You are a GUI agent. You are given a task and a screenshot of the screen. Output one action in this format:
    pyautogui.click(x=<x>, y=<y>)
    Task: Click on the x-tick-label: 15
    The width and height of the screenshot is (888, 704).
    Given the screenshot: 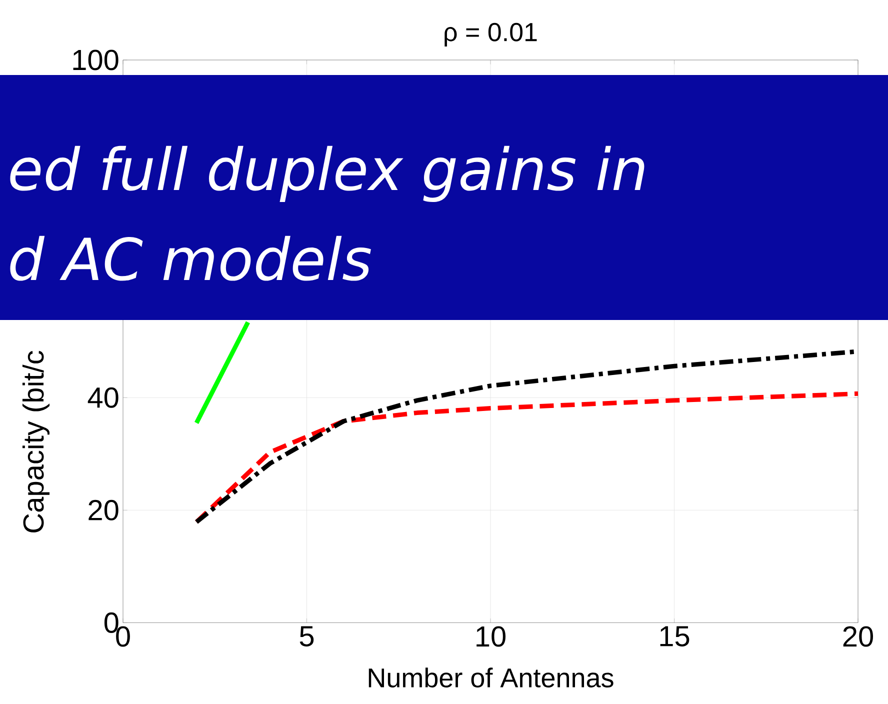 What is the action you would take?
    pyautogui.click(x=675, y=636)
    